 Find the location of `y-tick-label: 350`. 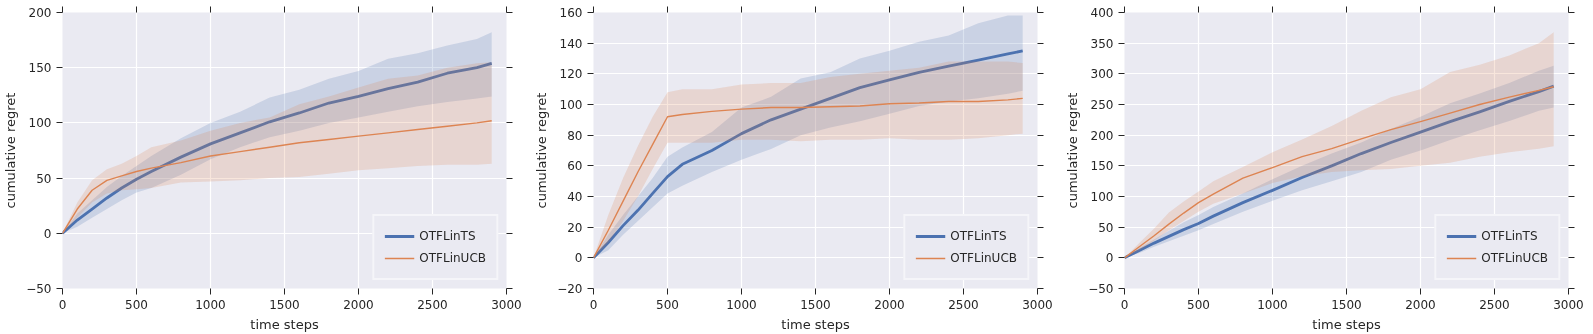

y-tick-label: 350 is located at coordinates (1102, 43).